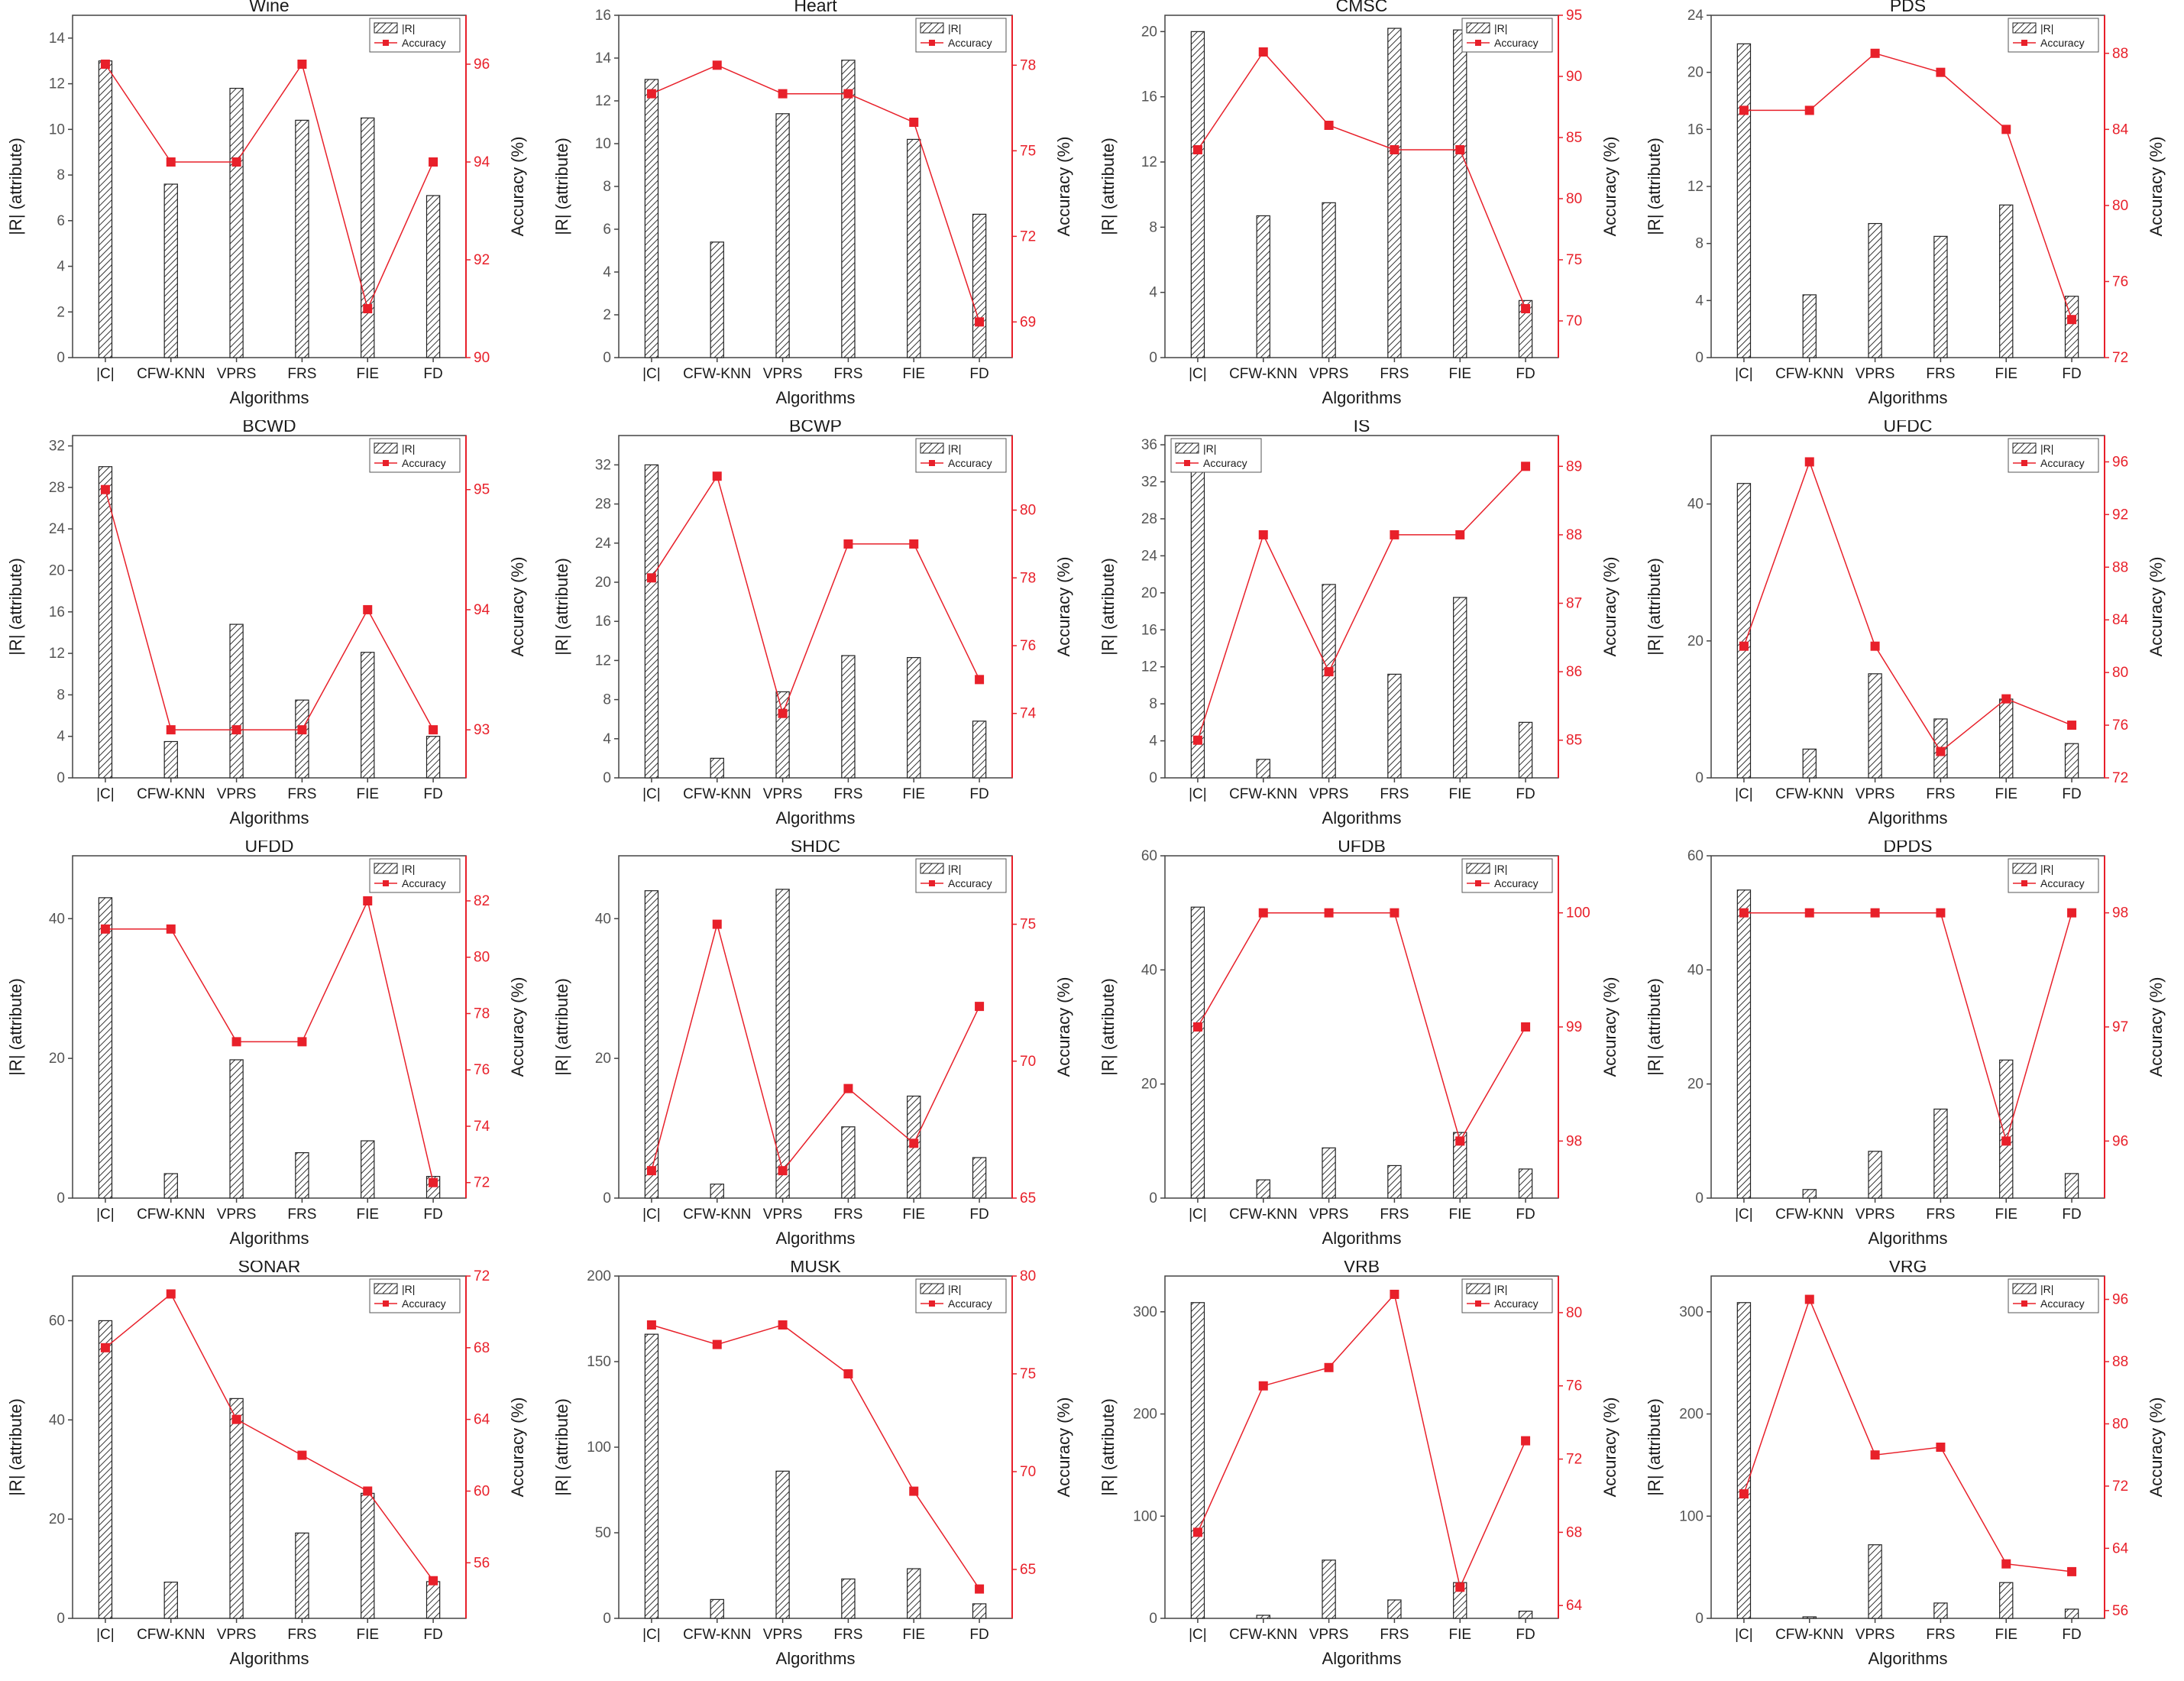  Describe the element at coordinates (1028, 1570) in the screenshot. I see `right-tick-label: 65` at that location.